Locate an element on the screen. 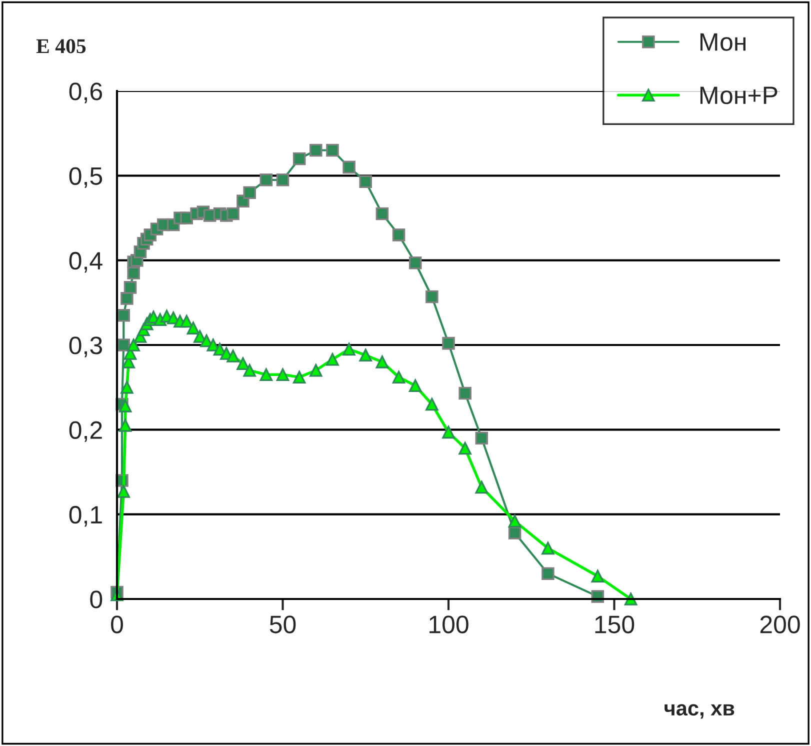 The width and height of the screenshot is (811, 746). y-tick-label: 0,2 is located at coordinates (85, 431).